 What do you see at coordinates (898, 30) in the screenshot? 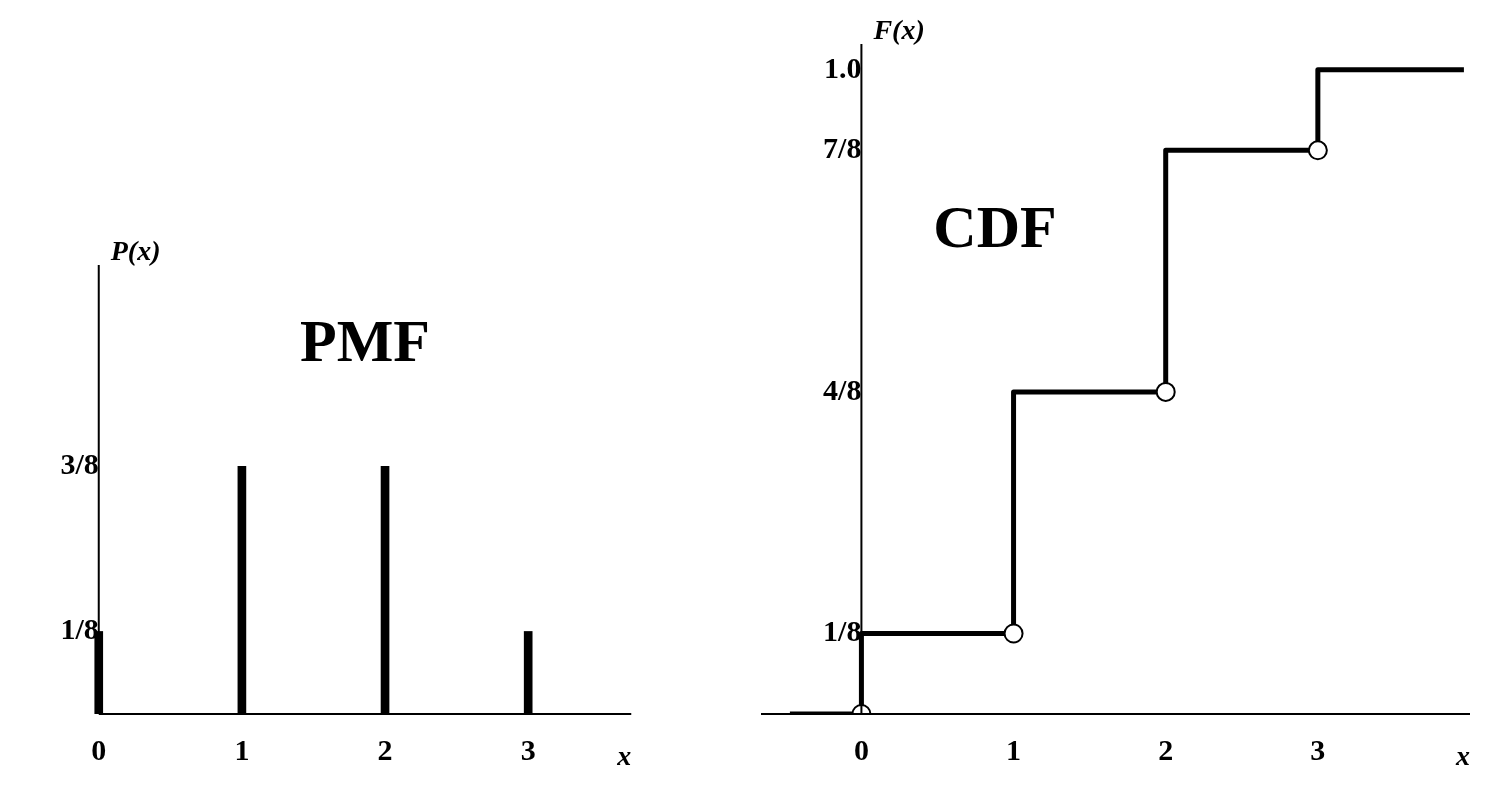
I see `y-axis-title: F(x)` at bounding box center [898, 30].